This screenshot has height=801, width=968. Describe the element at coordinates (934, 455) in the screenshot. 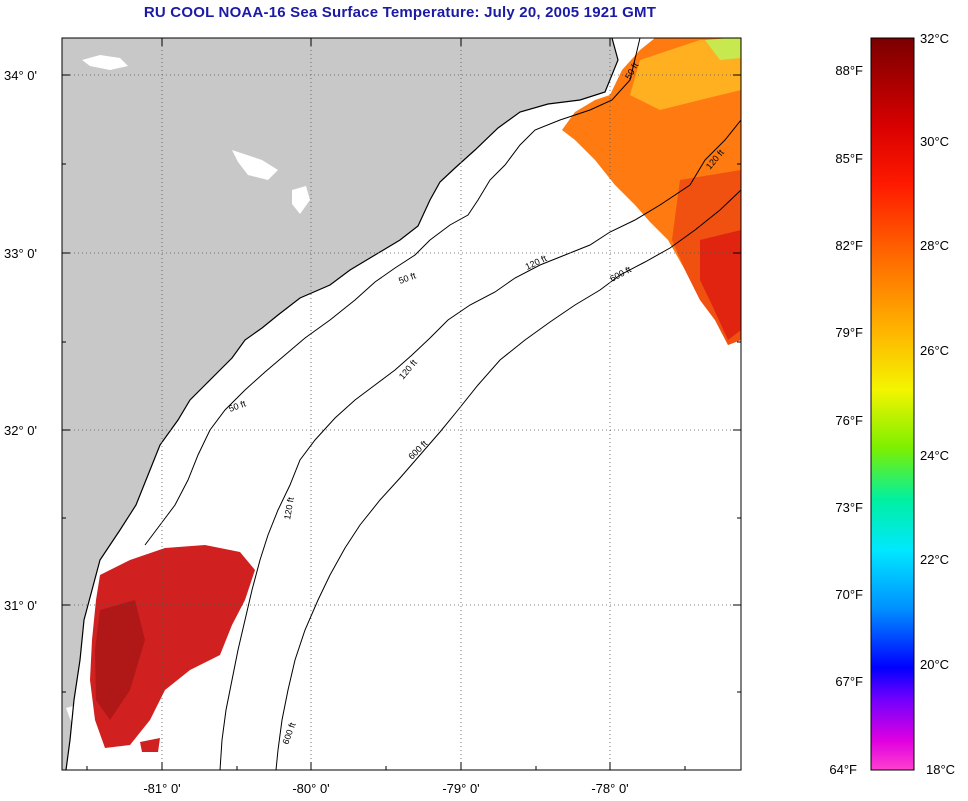

I see `cb-c-label: 24°C` at that location.